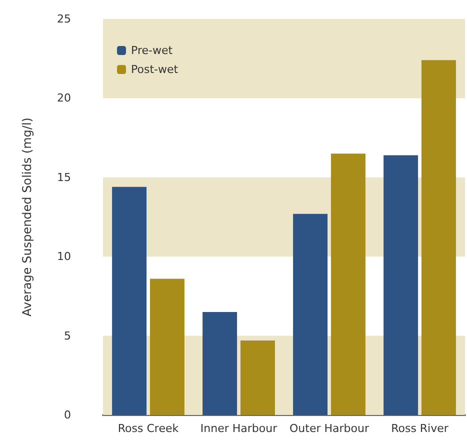 The width and height of the screenshot is (467, 446). What do you see at coordinates (239, 428) in the screenshot?
I see `x-tick-label: Inner Harbour` at bounding box center [239, 428].